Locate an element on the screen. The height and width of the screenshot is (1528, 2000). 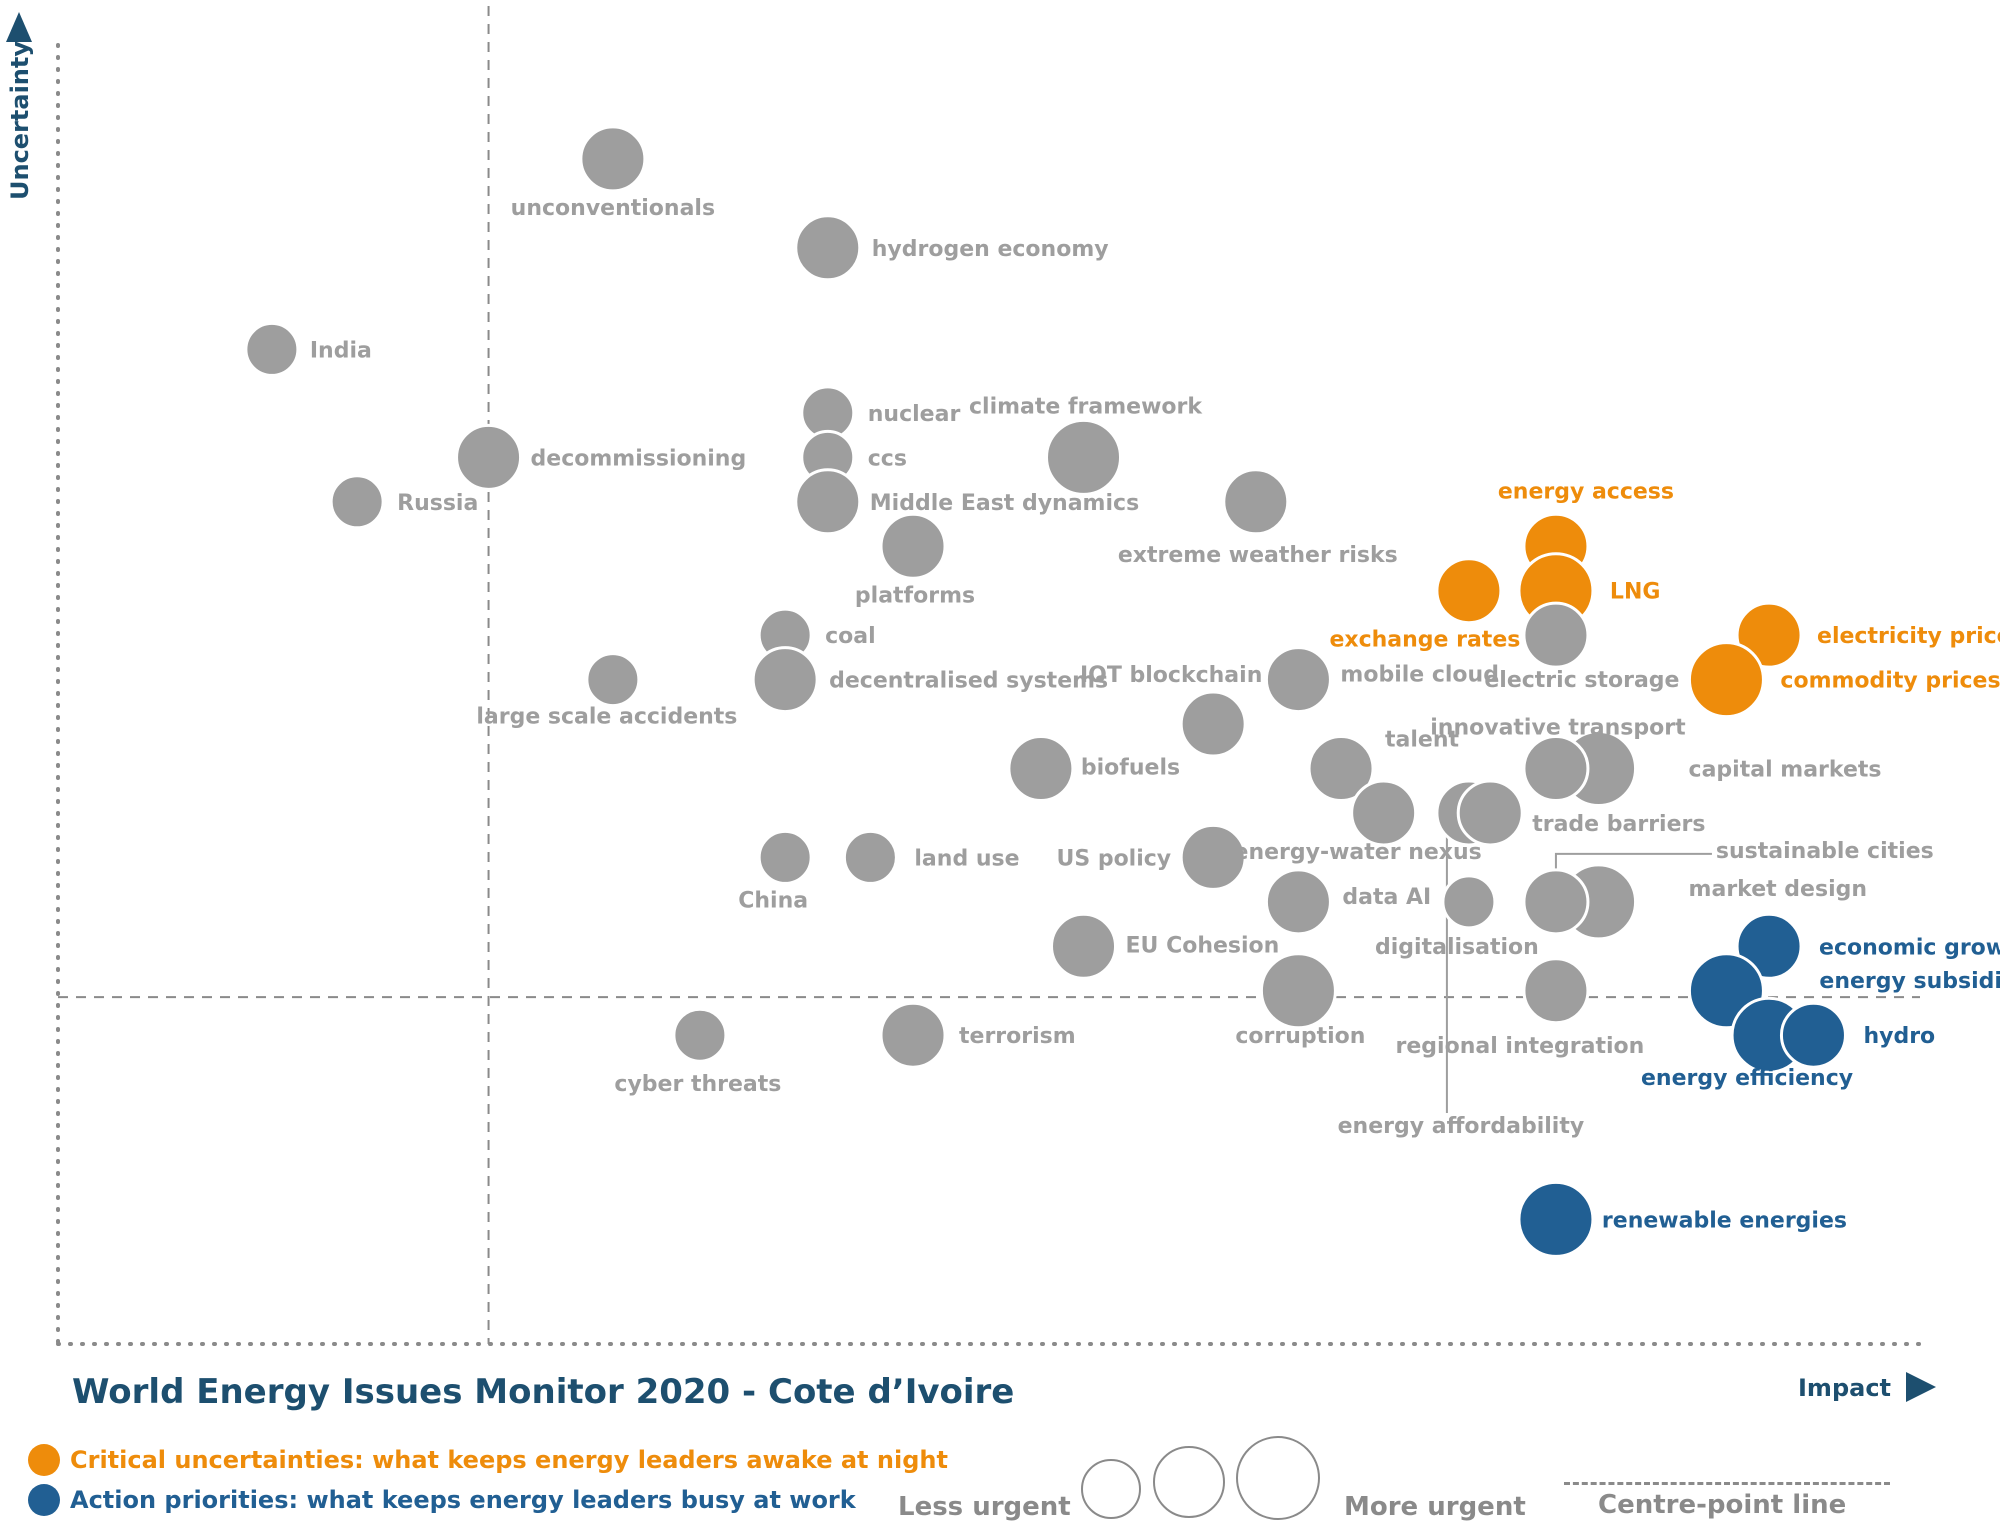
legend-less-urgent: Less urgent is located at coordinates (984, 1507).